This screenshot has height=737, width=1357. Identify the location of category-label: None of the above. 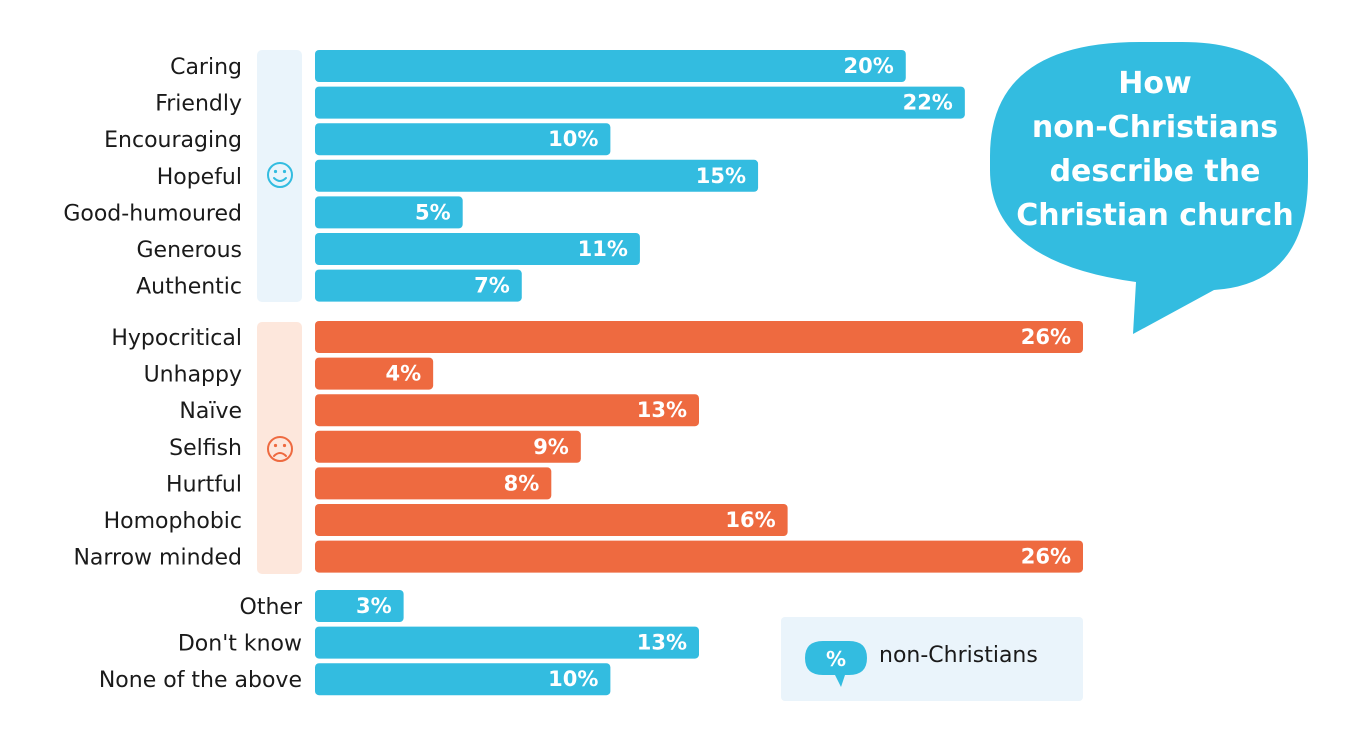
(200, 680).